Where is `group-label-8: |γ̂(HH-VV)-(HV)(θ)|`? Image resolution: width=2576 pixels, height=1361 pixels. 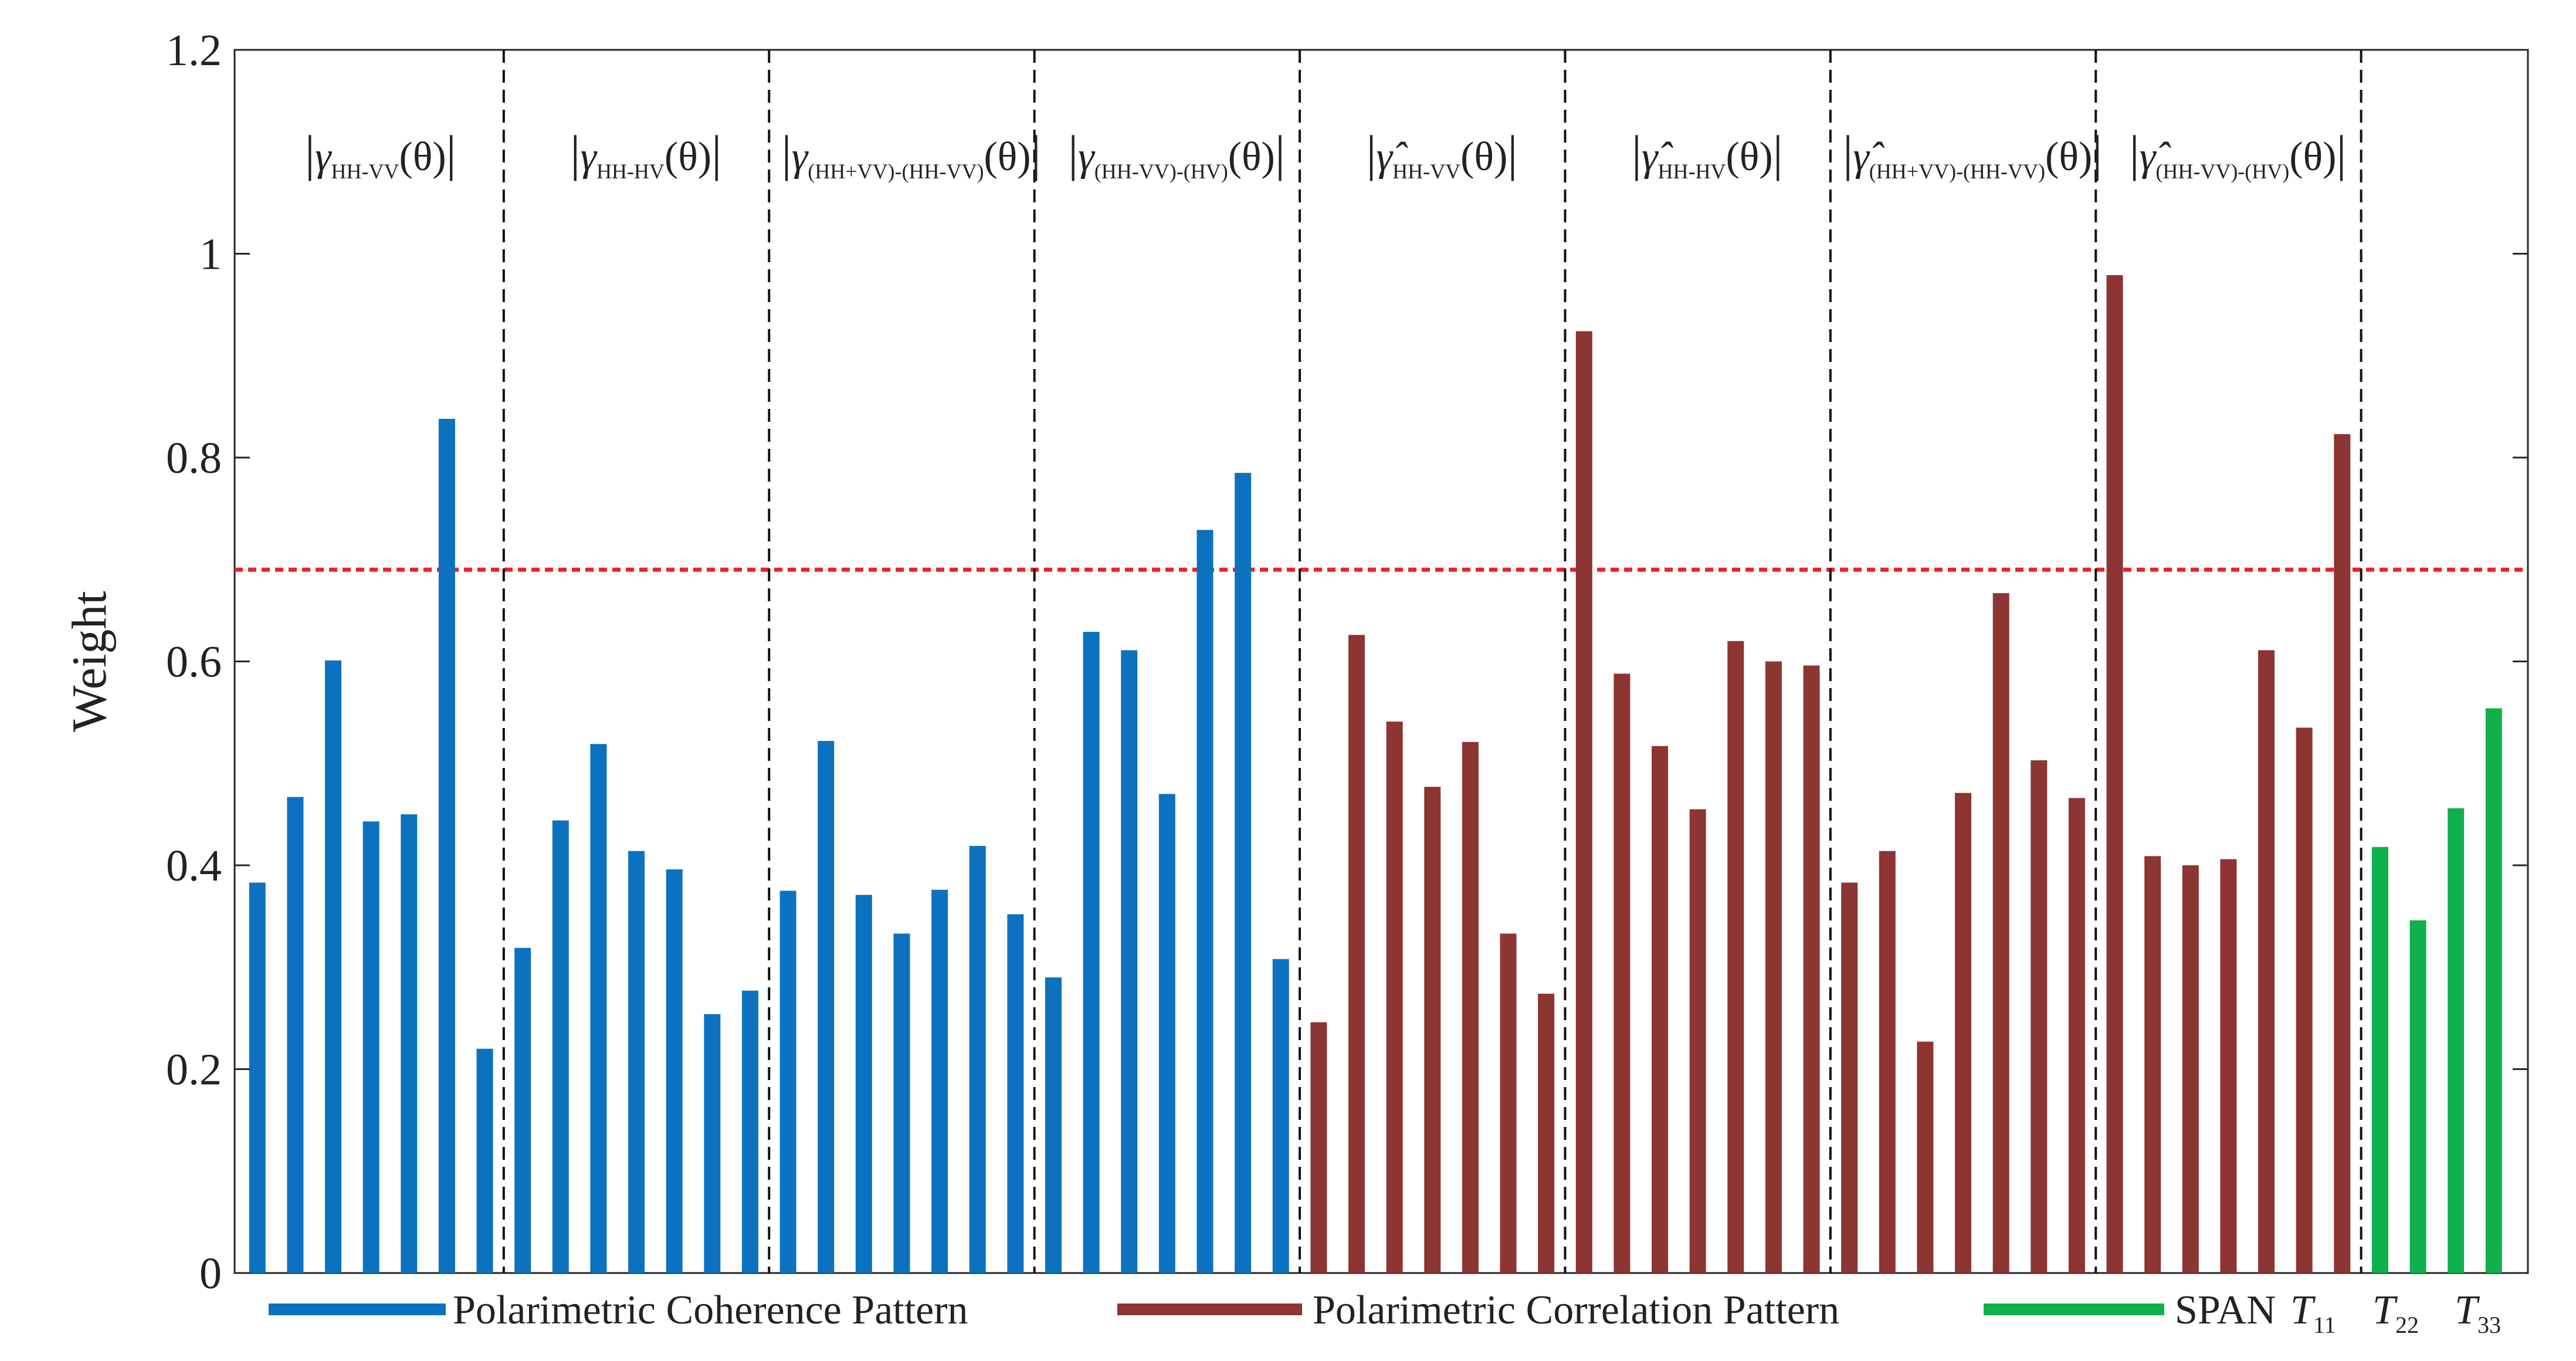 group-label-8: |γ̂(HH-VV)-(HV)(θ)| is located at coordinates (2238, 154).